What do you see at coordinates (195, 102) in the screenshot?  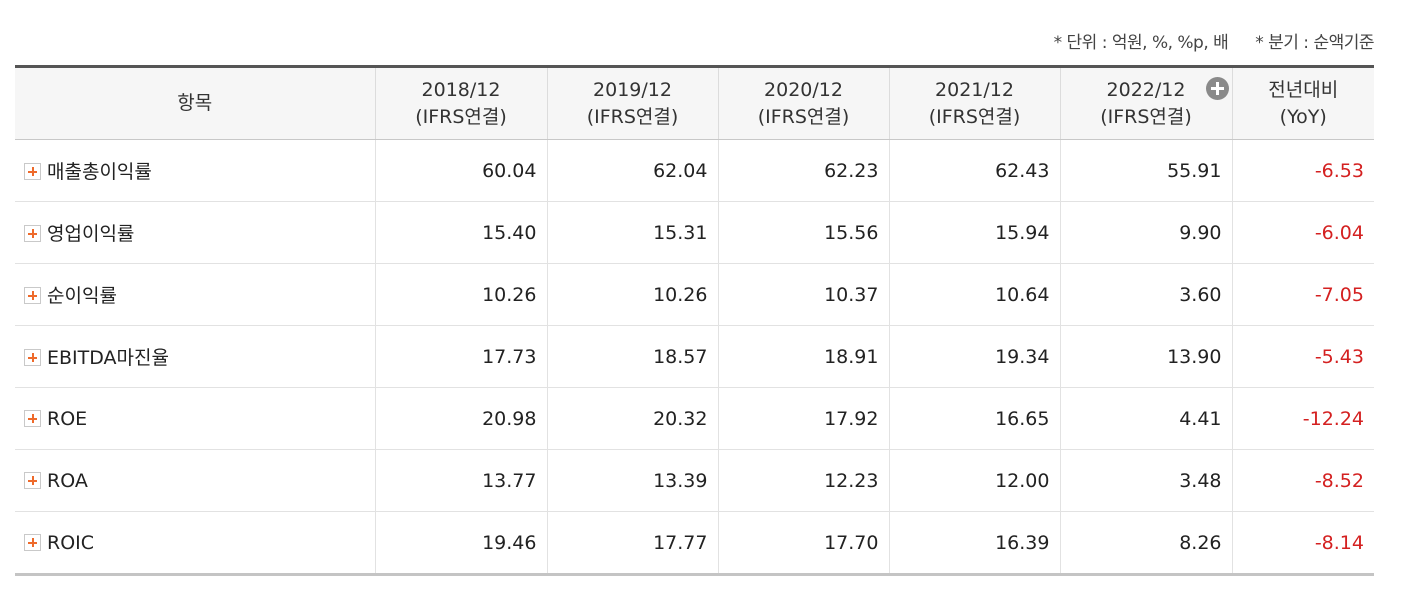 I see `header-item: 항목` at bounding box center [195, 102].